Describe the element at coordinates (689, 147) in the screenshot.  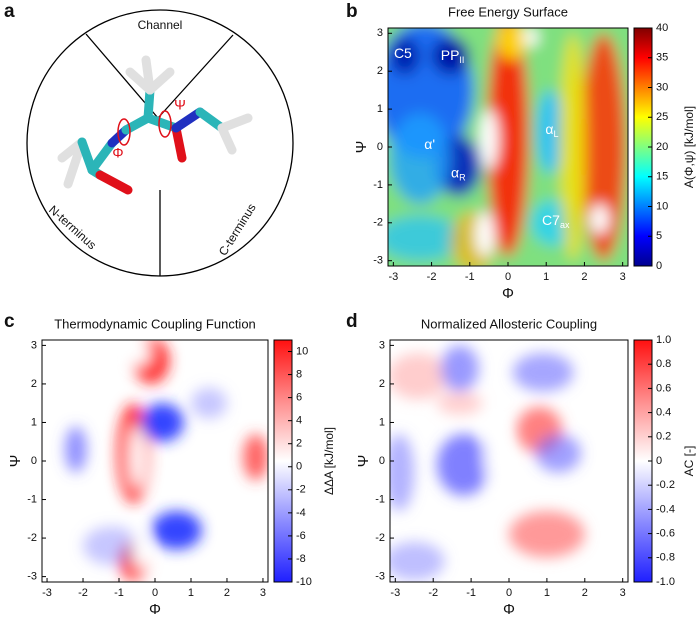
I see `colorbar-label: A(Φ,ψ) [kJ/mol]` at that location.